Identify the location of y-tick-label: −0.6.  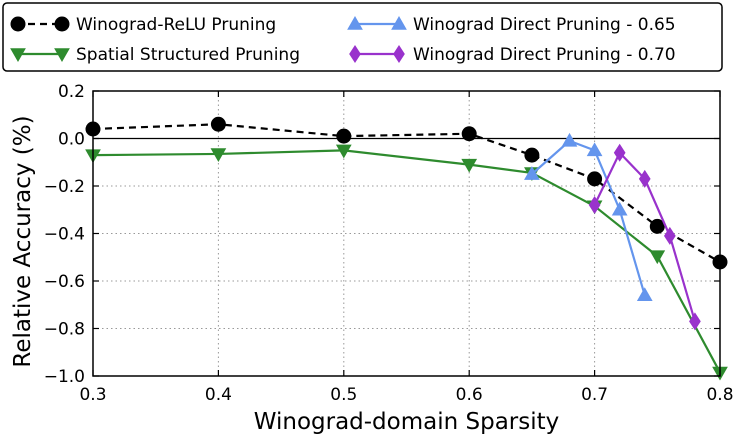
(64, 282).